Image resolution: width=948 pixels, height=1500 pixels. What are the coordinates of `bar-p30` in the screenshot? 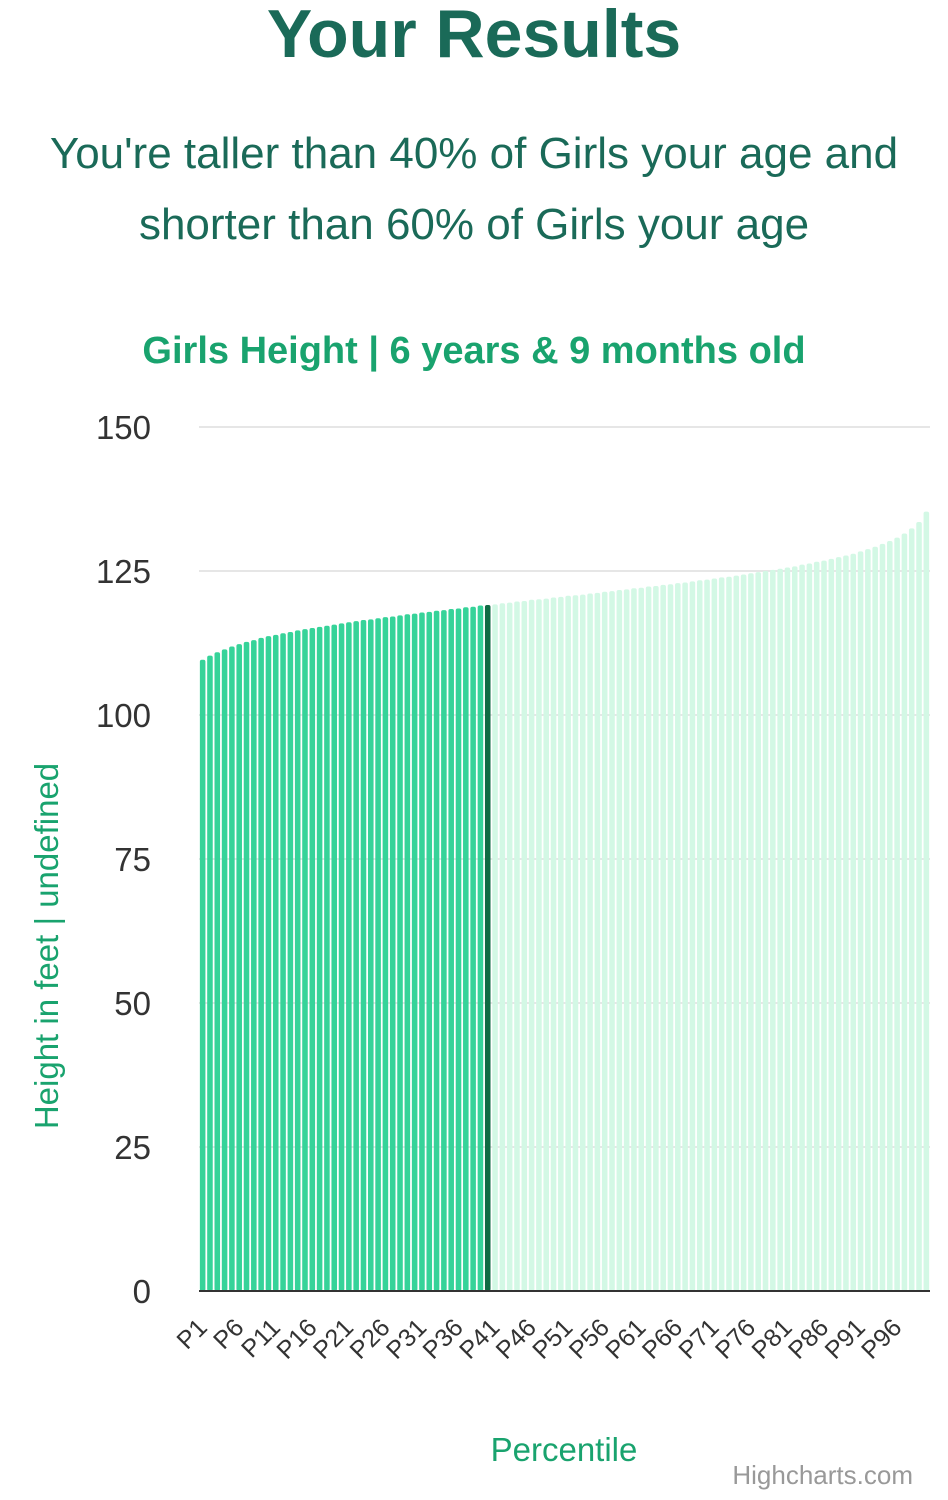 It's located at (414, 952).